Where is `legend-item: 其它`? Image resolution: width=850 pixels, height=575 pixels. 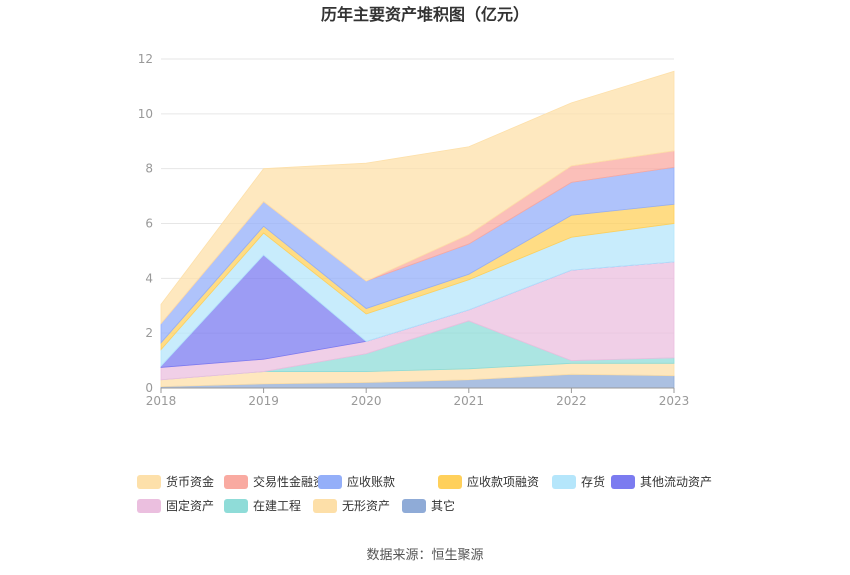 legend-item: 其它 is located at coordinates (428, 505).